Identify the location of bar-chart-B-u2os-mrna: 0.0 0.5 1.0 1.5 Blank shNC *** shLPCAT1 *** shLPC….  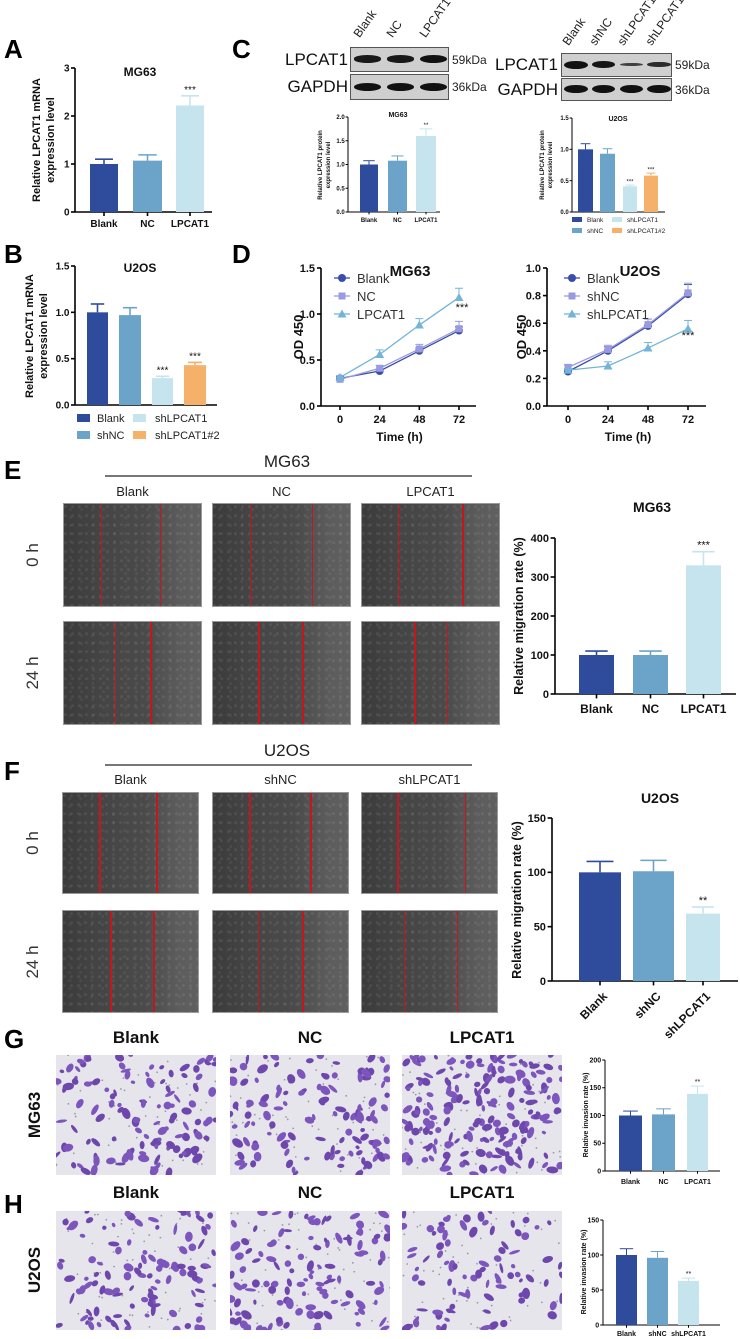
(122, 351).